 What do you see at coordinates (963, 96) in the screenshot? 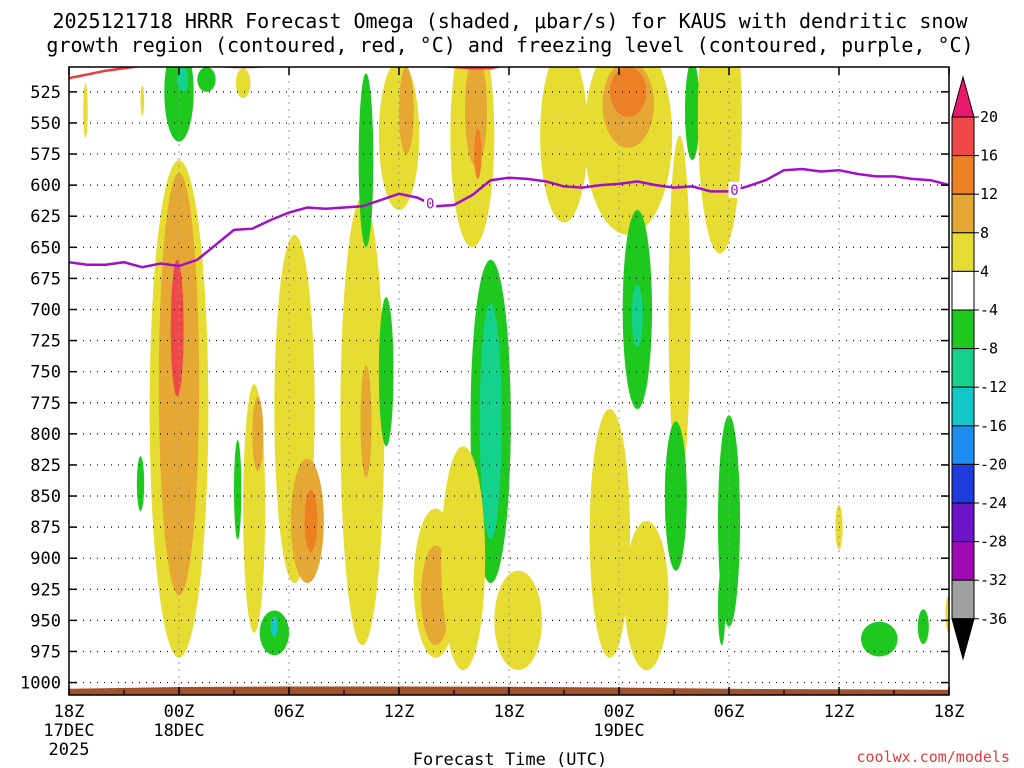
I see `colorbar-top-arrow` at bounding box center [963, 96].